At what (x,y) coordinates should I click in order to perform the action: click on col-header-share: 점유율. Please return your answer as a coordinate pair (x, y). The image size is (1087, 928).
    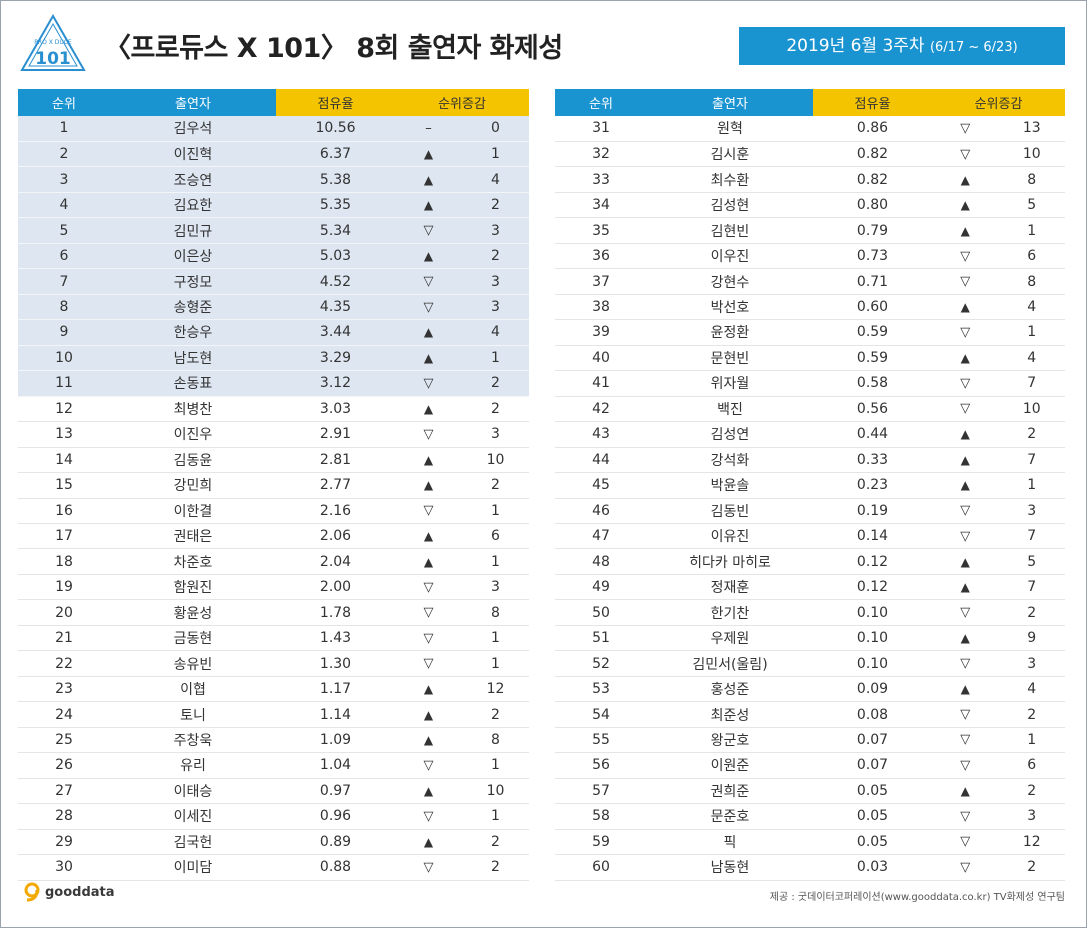
    Looking at the image, I should click on (335, 102).